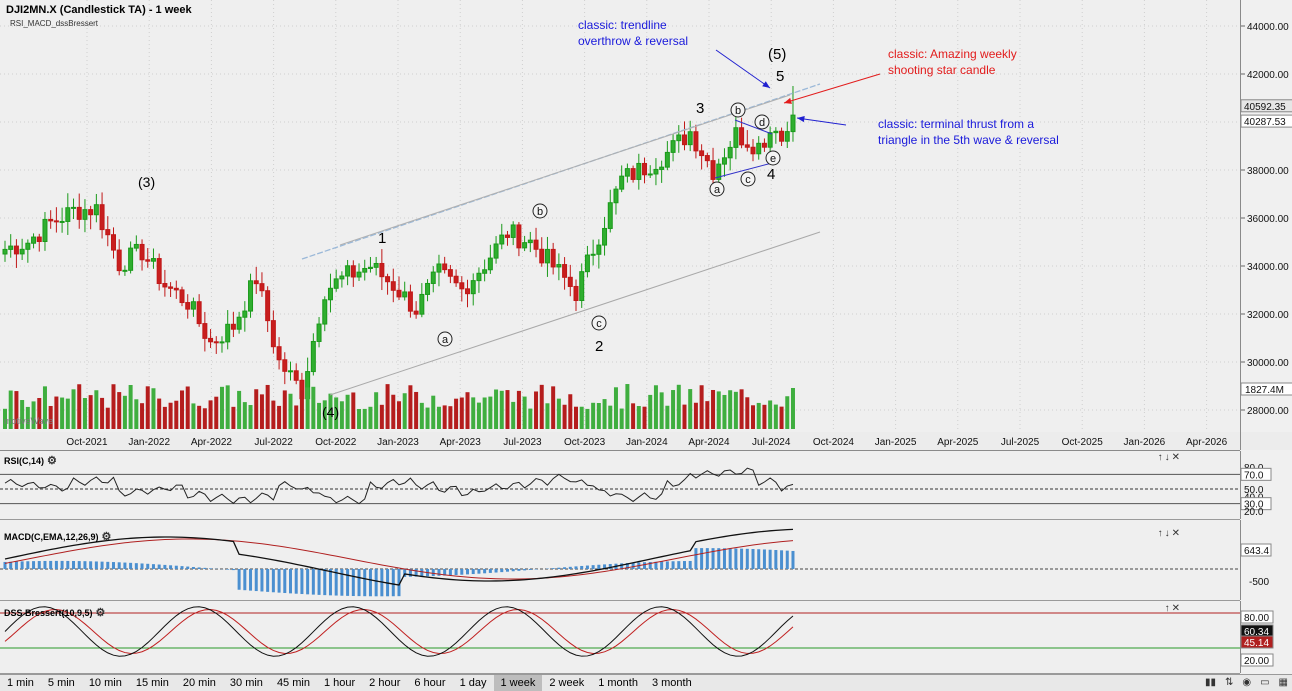 The width and height of the screenshot is (1292, 691). Describe the element at coordinates (473, 683) in the screenshot. I see `timeframe-1-day: 1 day` at that location.